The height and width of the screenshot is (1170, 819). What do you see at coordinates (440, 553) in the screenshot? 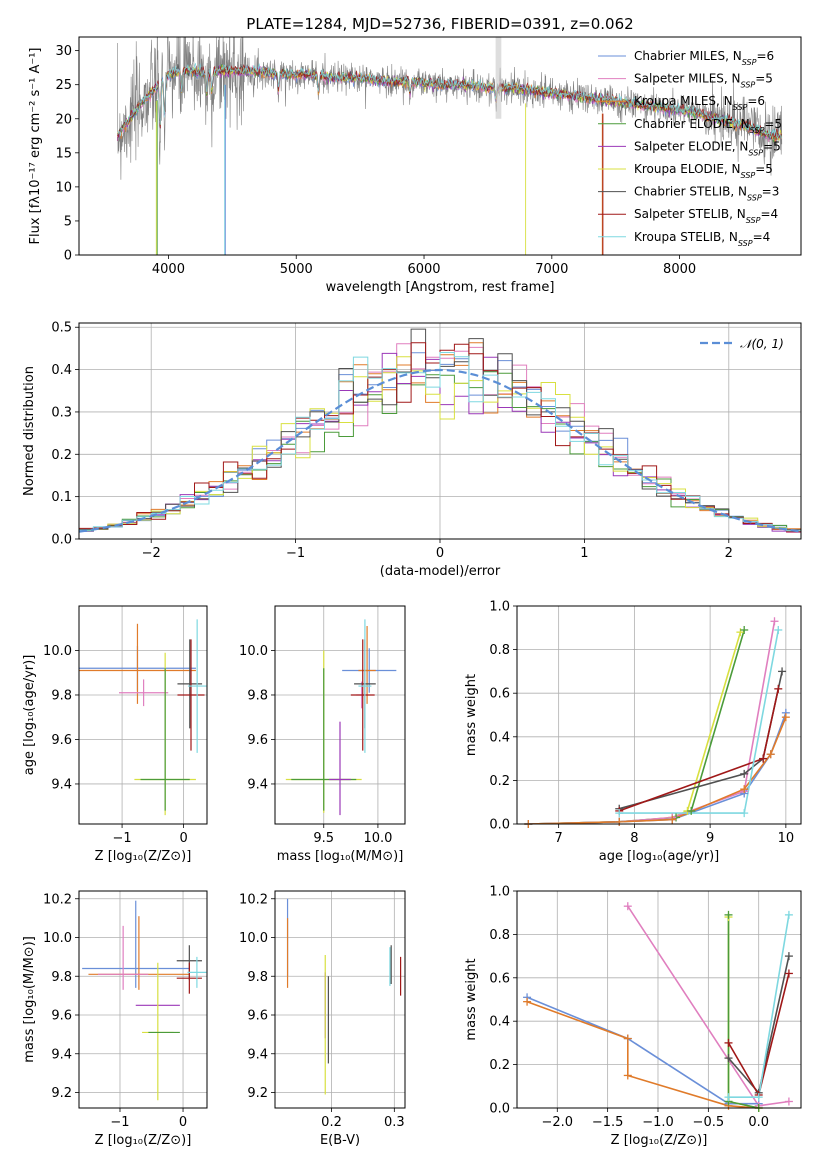
I see `x-tick-label: 0` at bounding box center [440, 553].